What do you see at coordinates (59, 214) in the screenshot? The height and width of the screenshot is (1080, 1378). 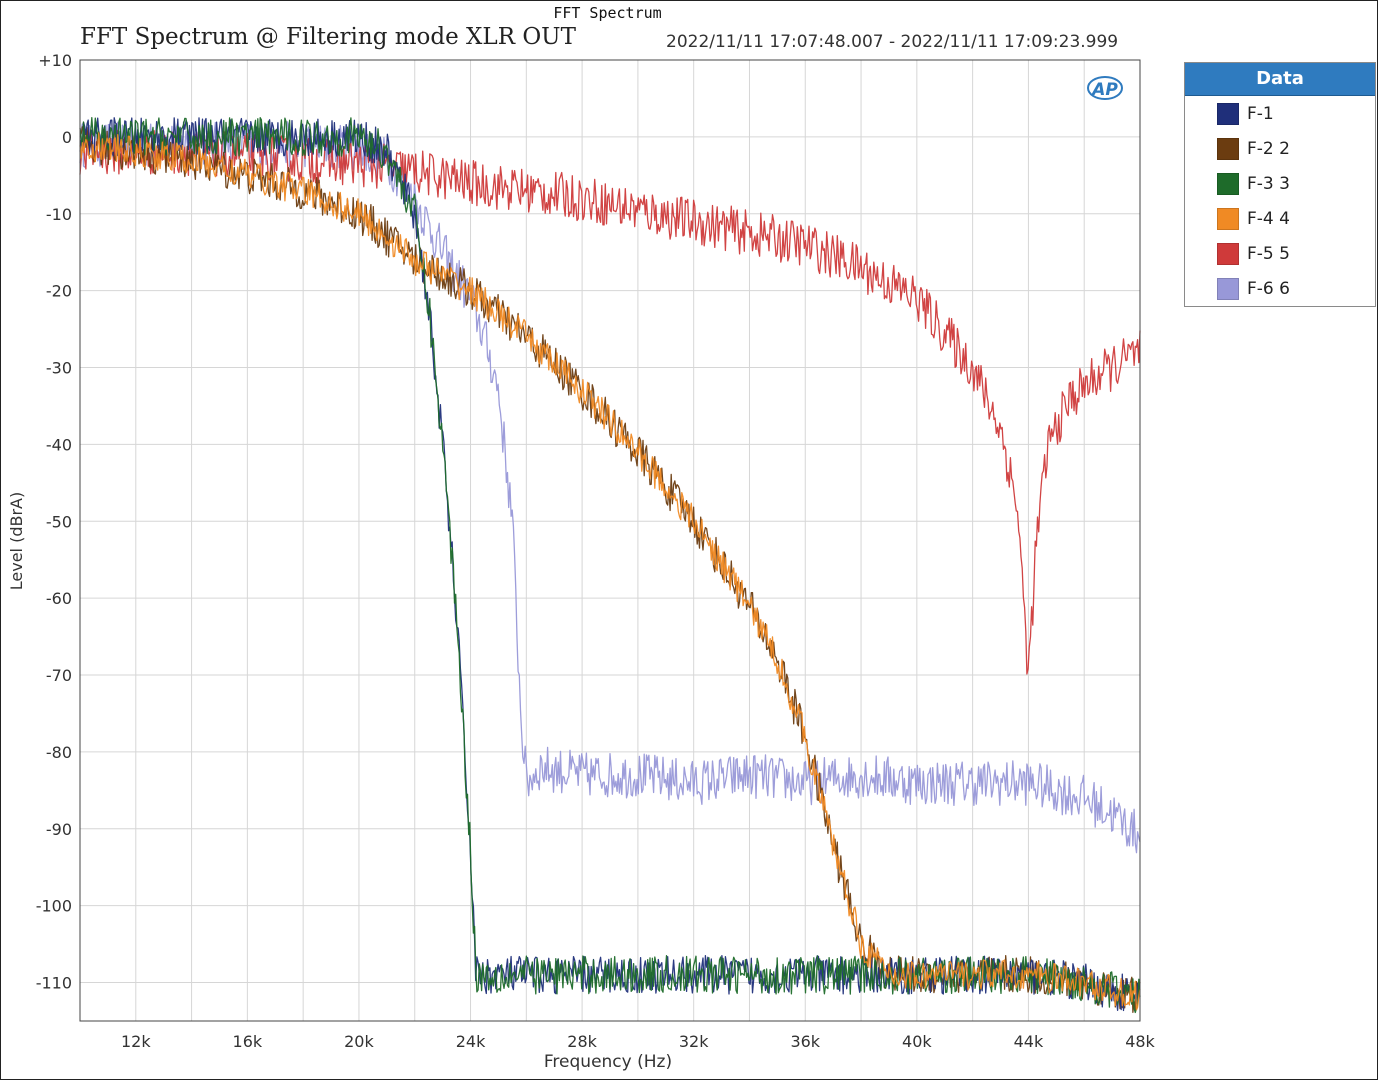 I see `y-tick-label: -10` at bounding box center [59, 214].